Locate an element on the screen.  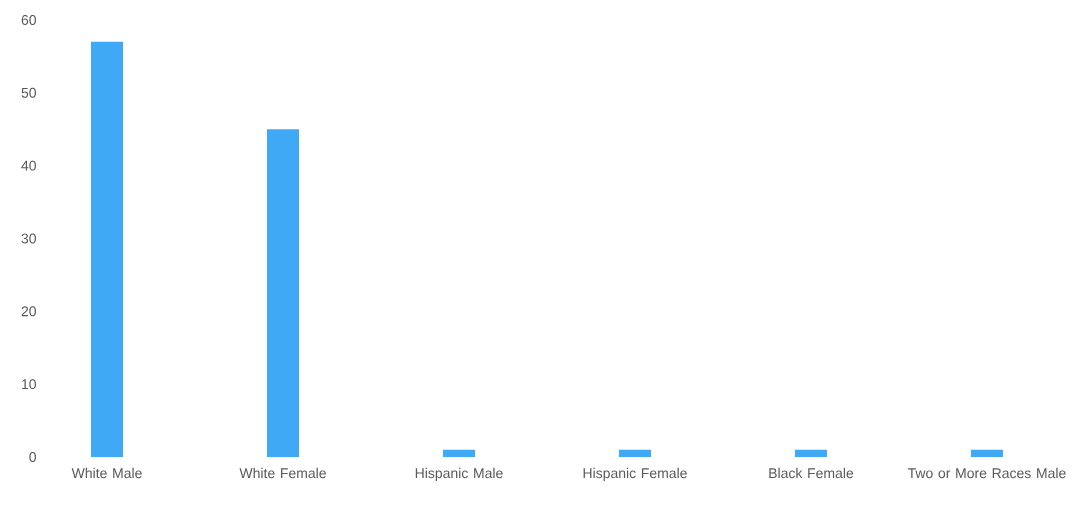
y-tick-label: 30 is located at coordinates (28, 238).